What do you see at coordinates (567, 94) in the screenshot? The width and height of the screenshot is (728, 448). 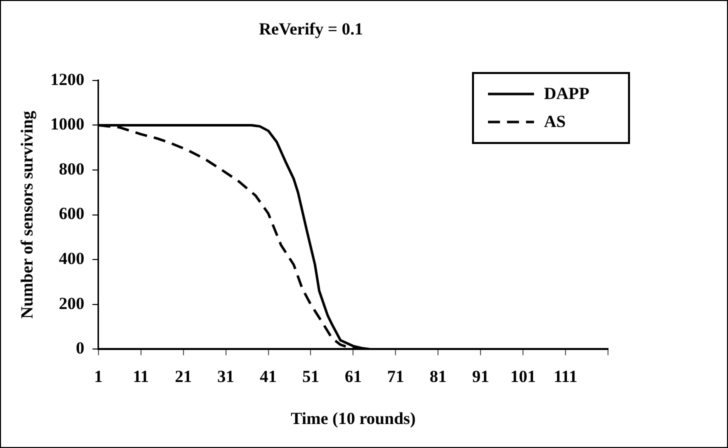 I see `legend-label: DAPP` at bounding box center [567, 94].